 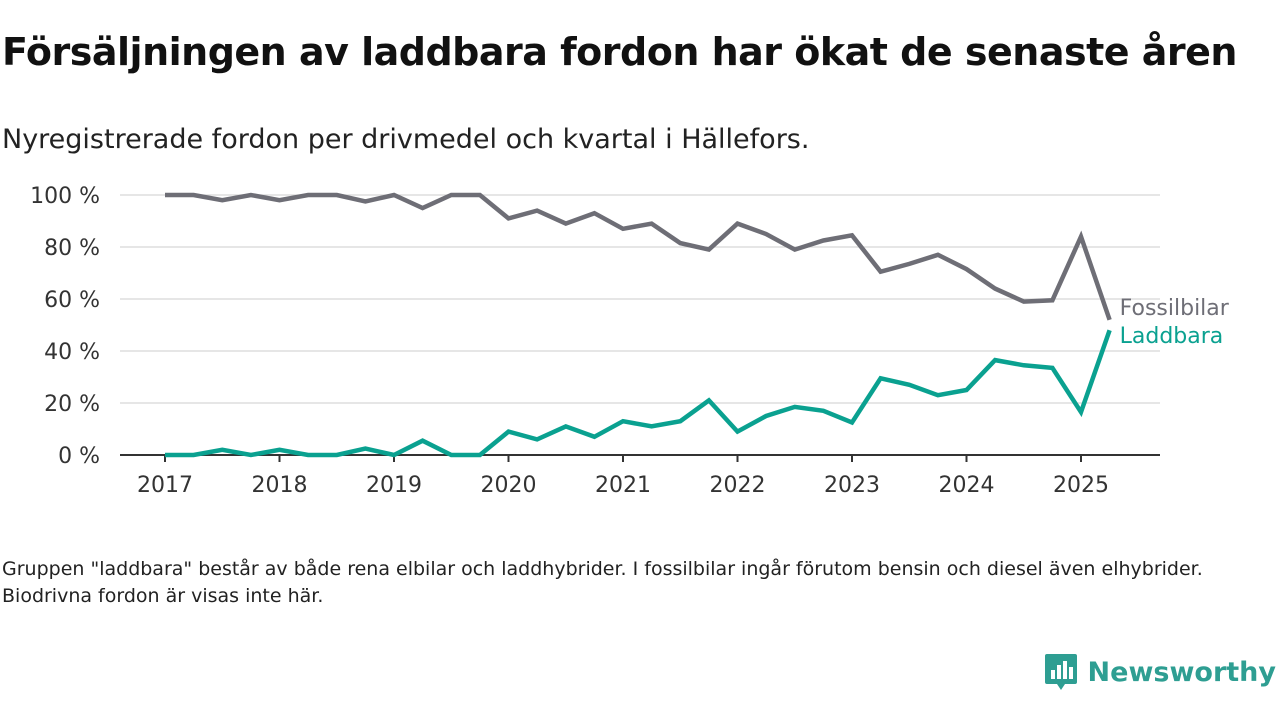 What do you see at coordinates (79, 456) in the screenshot?
I see `y-tick-label: 0 %` at bounding box center [79, 456].